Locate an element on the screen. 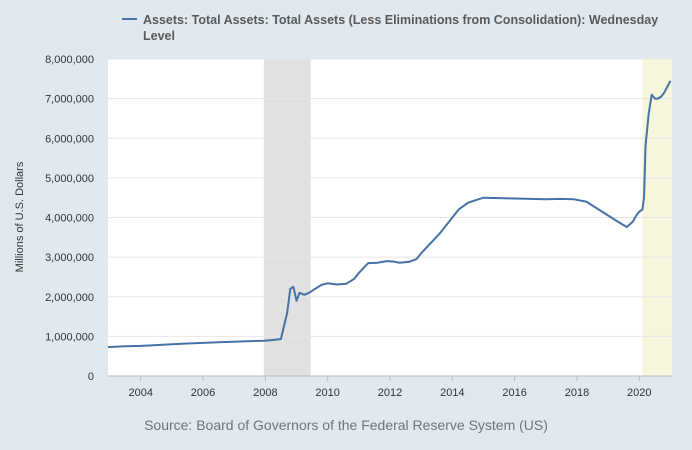  y-axis-title: Millions of U.S. Dollars is located at coordinates (20, 216).